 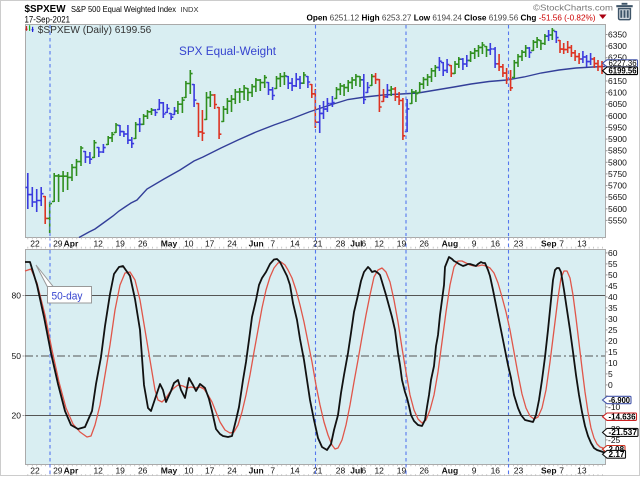 I want to click on svg-text: 35, so click(x=613, y=308).